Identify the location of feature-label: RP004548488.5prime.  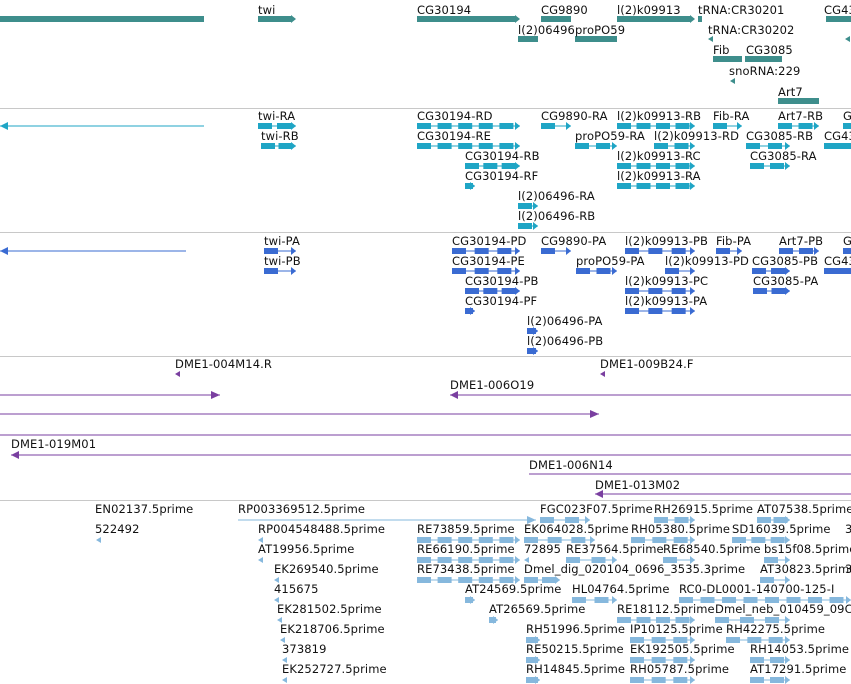
(322, 529).